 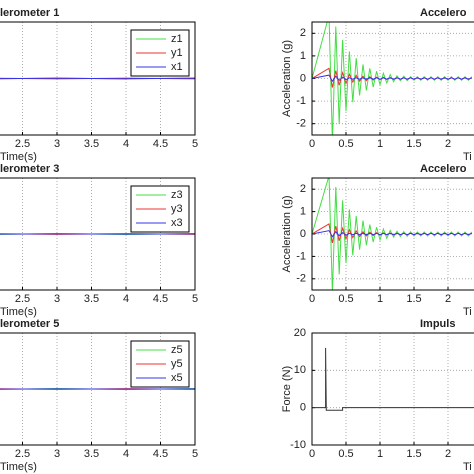 What do you see at coordinates (29, 324) in the screenshot?
I see `panel-title: lerometer 5` at bounding box center [29, 324].